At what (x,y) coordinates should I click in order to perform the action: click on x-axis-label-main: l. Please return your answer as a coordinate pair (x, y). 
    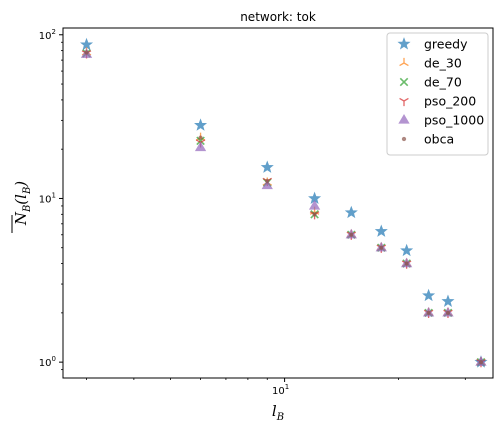
    Looking at the image, I should click on (274, 411).